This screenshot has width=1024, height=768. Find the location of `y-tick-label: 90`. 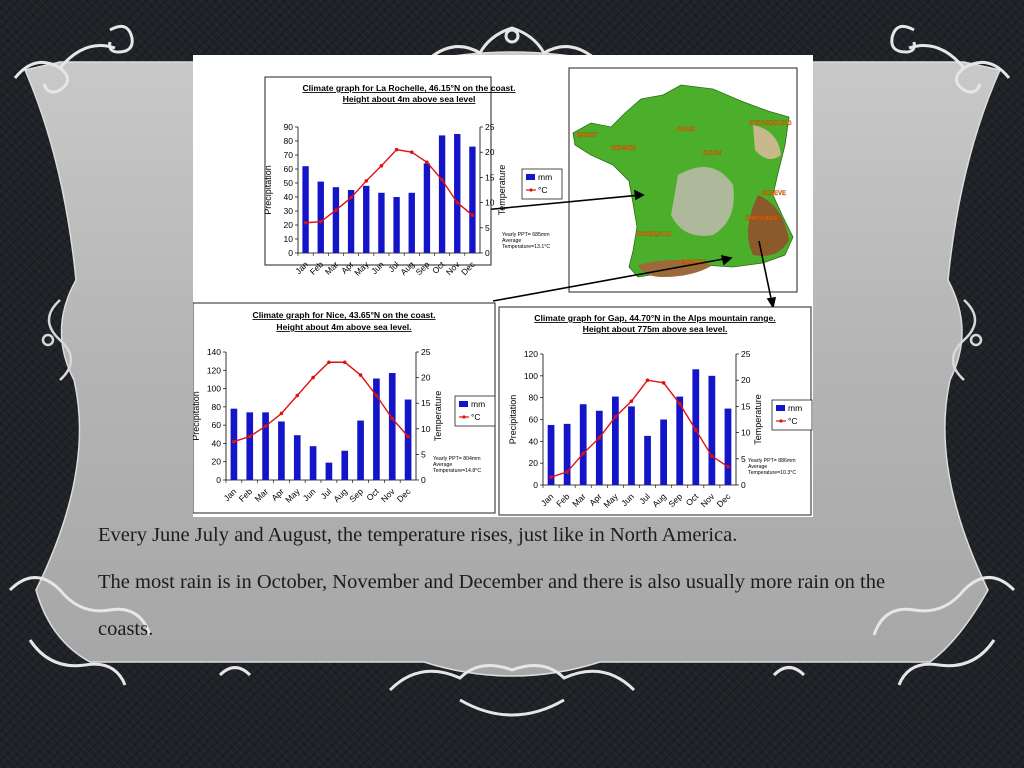

y-tick-label: 90 is located at coordinates (289, 127).